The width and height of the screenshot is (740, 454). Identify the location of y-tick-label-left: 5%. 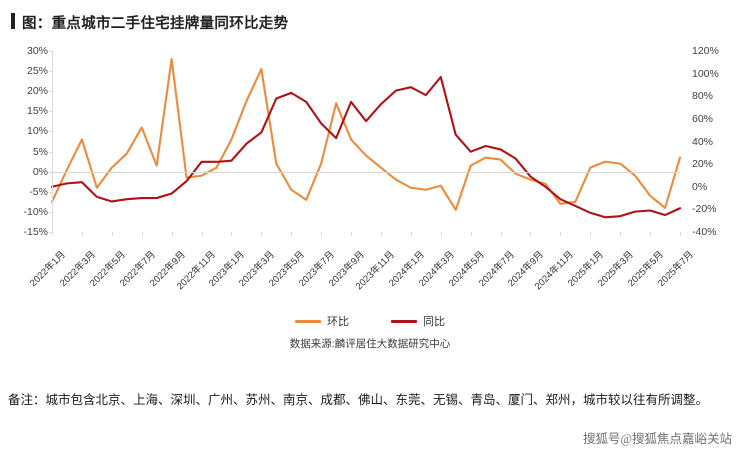
(40, 151).